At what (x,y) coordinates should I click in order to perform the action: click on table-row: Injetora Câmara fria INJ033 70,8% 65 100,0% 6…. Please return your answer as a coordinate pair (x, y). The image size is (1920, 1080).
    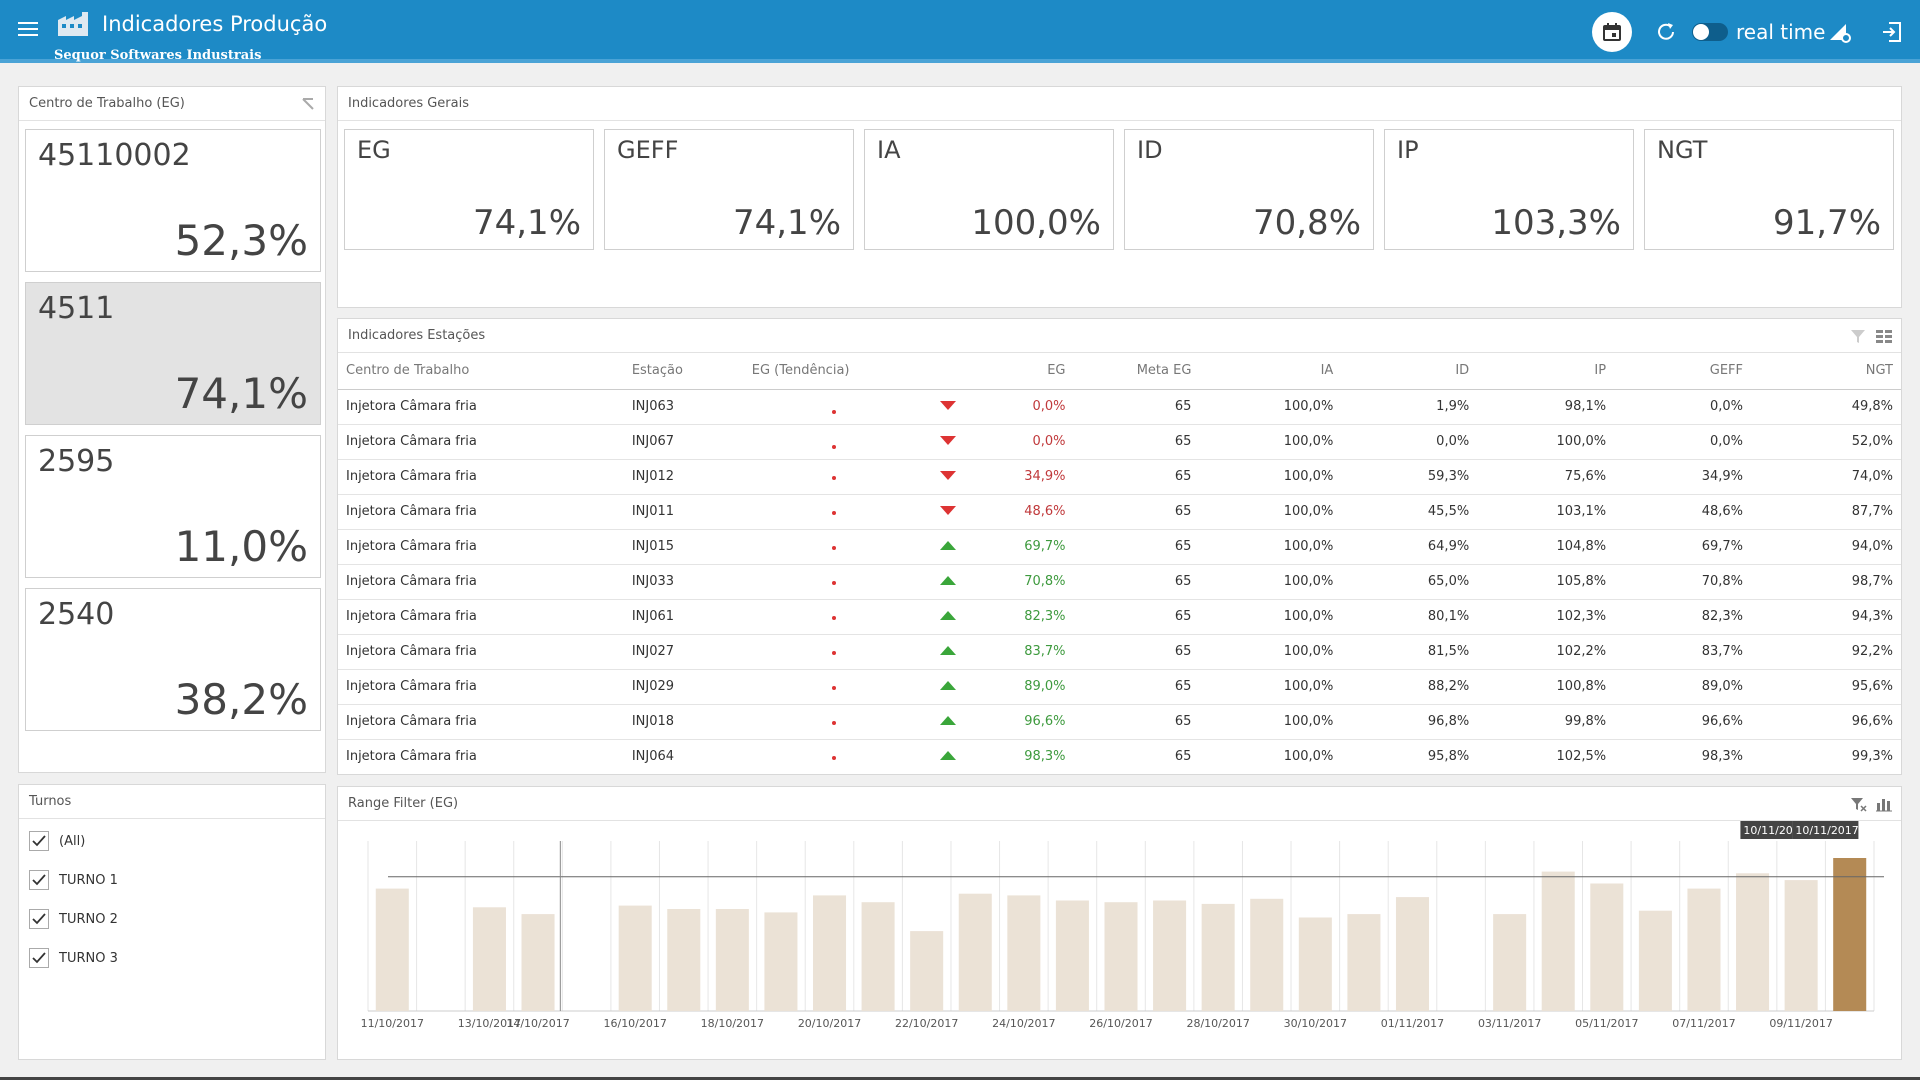
    Looking at the image, I should click on (1119, 582).